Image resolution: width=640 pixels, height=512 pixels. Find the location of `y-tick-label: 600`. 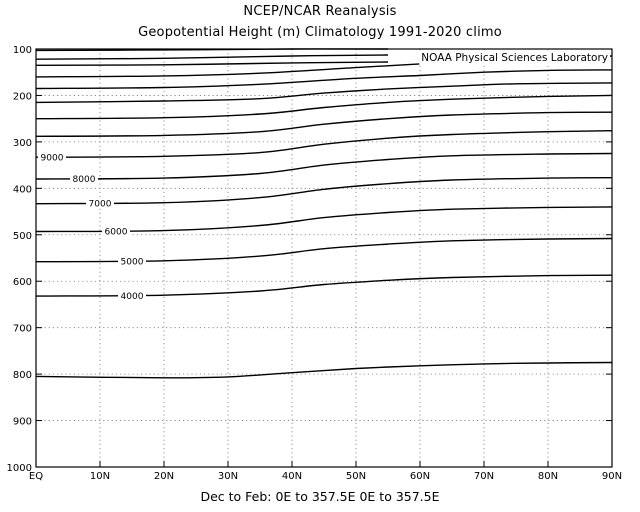

y-tick-label: 600 is located at coordinates (22, 282).